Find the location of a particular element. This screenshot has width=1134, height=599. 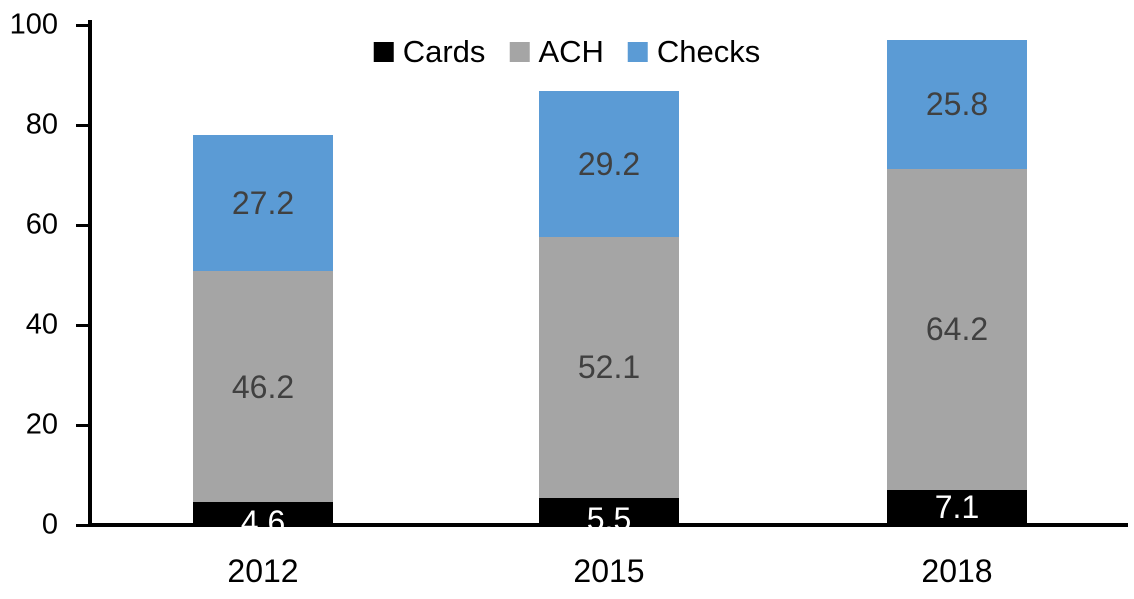

bar-segment-cards-2012: 4.6 is located at coordinates (263, 520).